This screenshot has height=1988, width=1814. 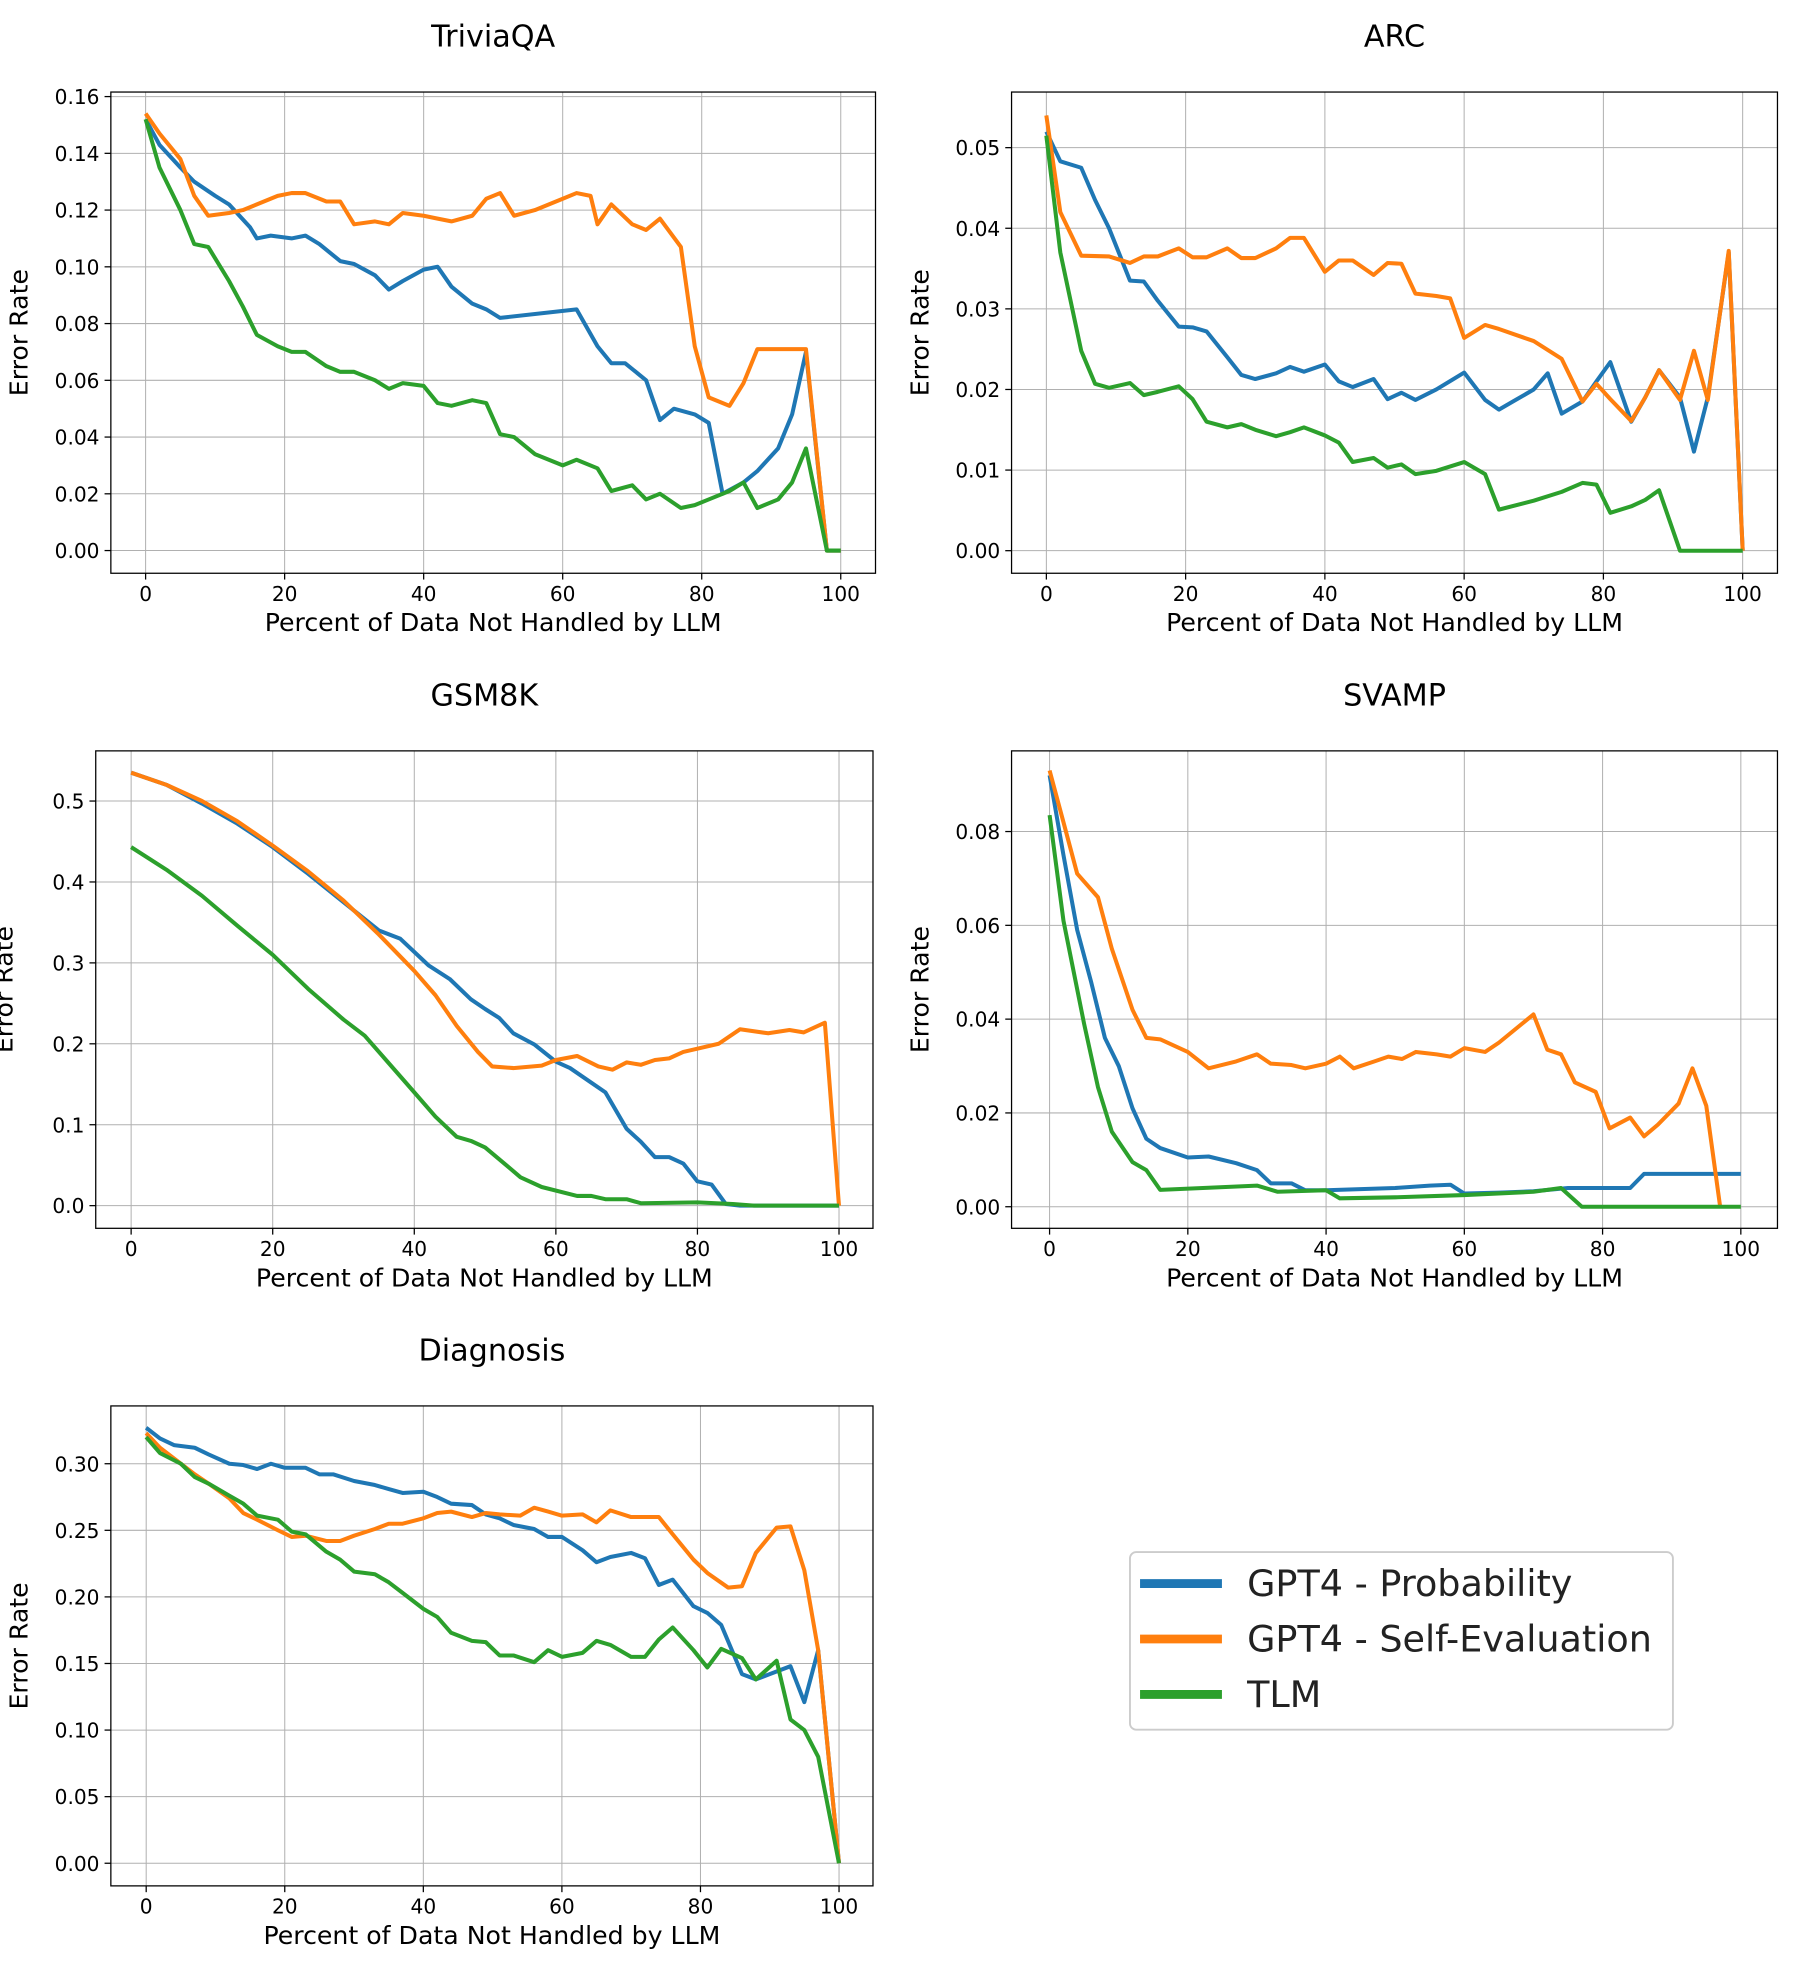 I want to click on y-tick-label: 0.3, so click(x=68, y=963).